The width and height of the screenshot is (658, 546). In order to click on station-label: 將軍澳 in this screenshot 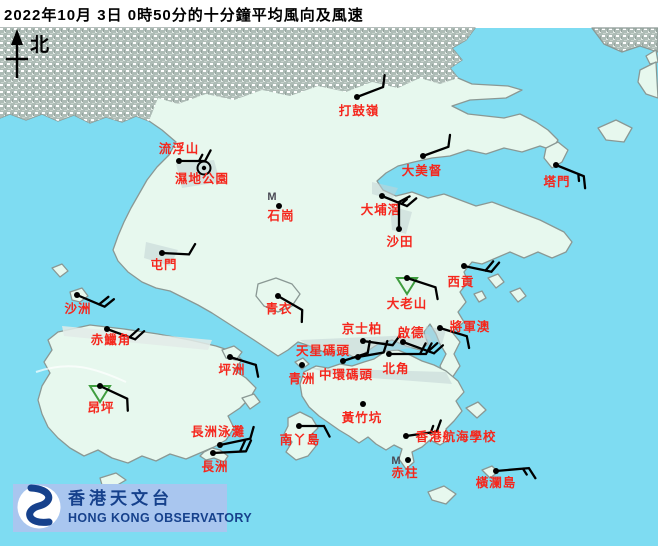, I will do `click(470, 326)`.